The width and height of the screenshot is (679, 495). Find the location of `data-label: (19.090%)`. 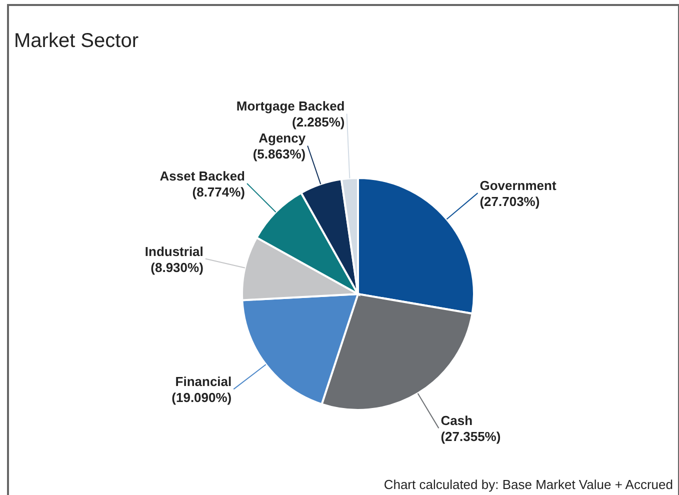

data-label: (19.090%) is located at coordinates (202, 398).